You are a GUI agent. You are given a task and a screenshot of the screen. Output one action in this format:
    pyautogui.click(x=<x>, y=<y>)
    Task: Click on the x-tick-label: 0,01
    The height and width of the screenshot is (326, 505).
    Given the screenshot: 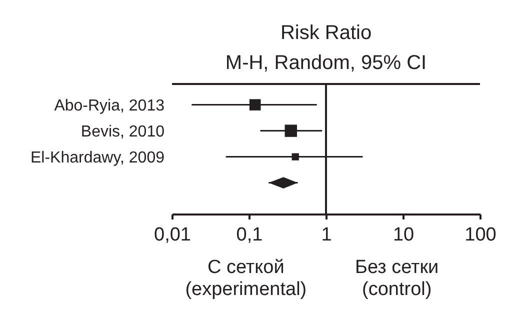 What is the action you would take?
    pyautogui.click(x=172, y=235)
    